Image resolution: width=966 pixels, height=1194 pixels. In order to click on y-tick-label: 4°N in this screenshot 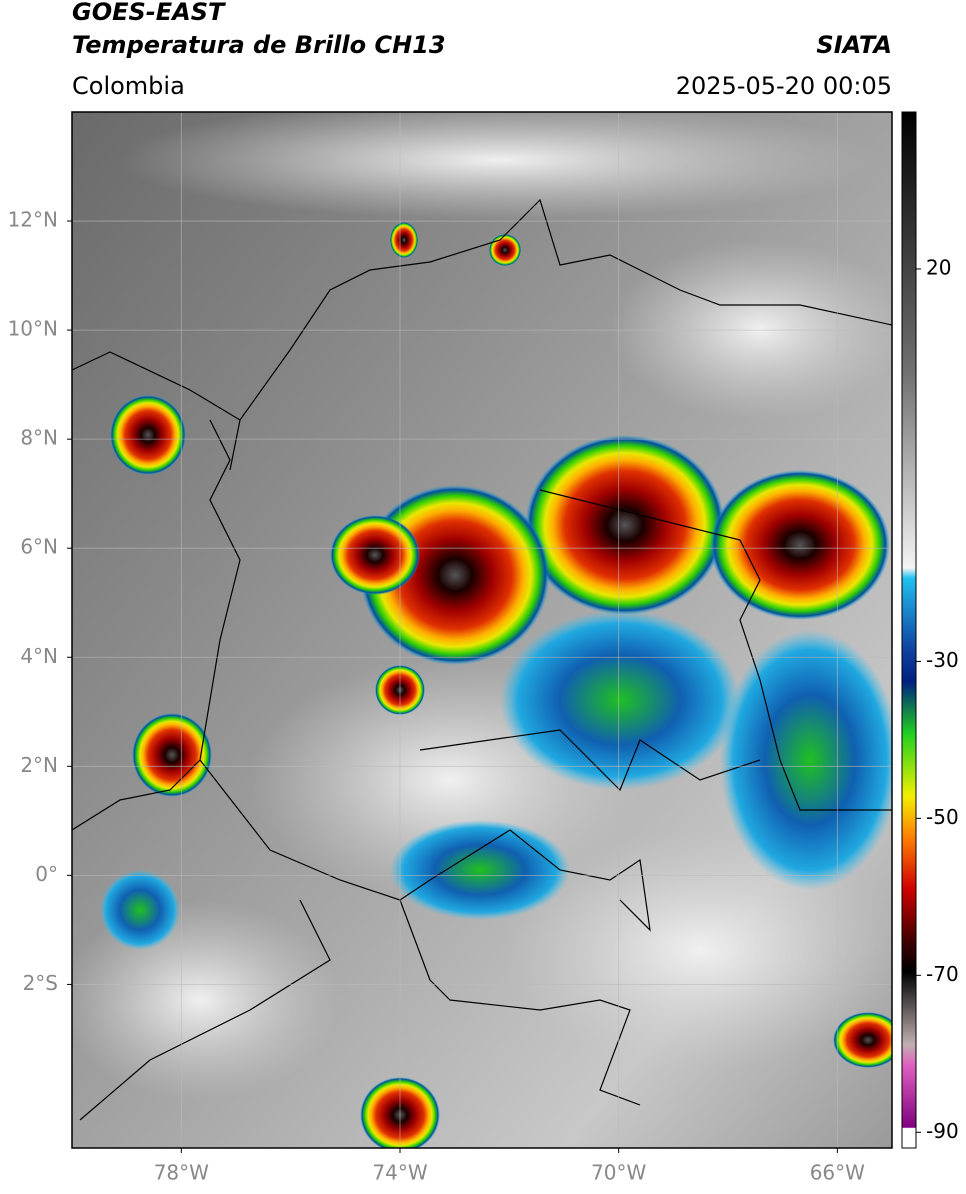, I will do `click(39, 656)`.